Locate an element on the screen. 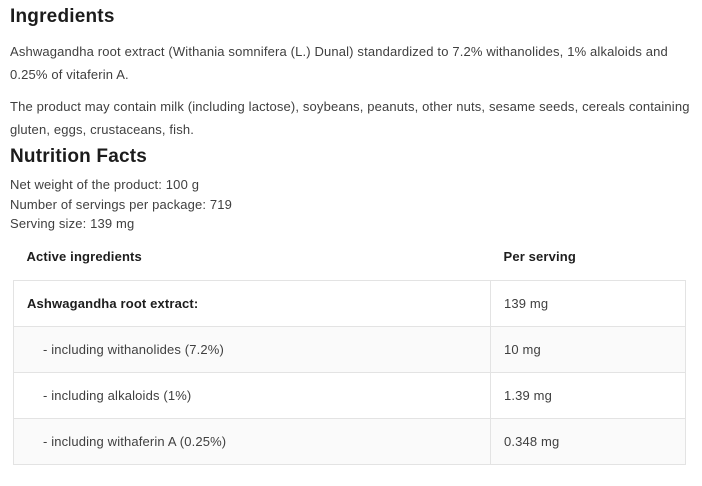 The image size is (702, 486). row-value: 139 mg is located at coordinates (588, 303).